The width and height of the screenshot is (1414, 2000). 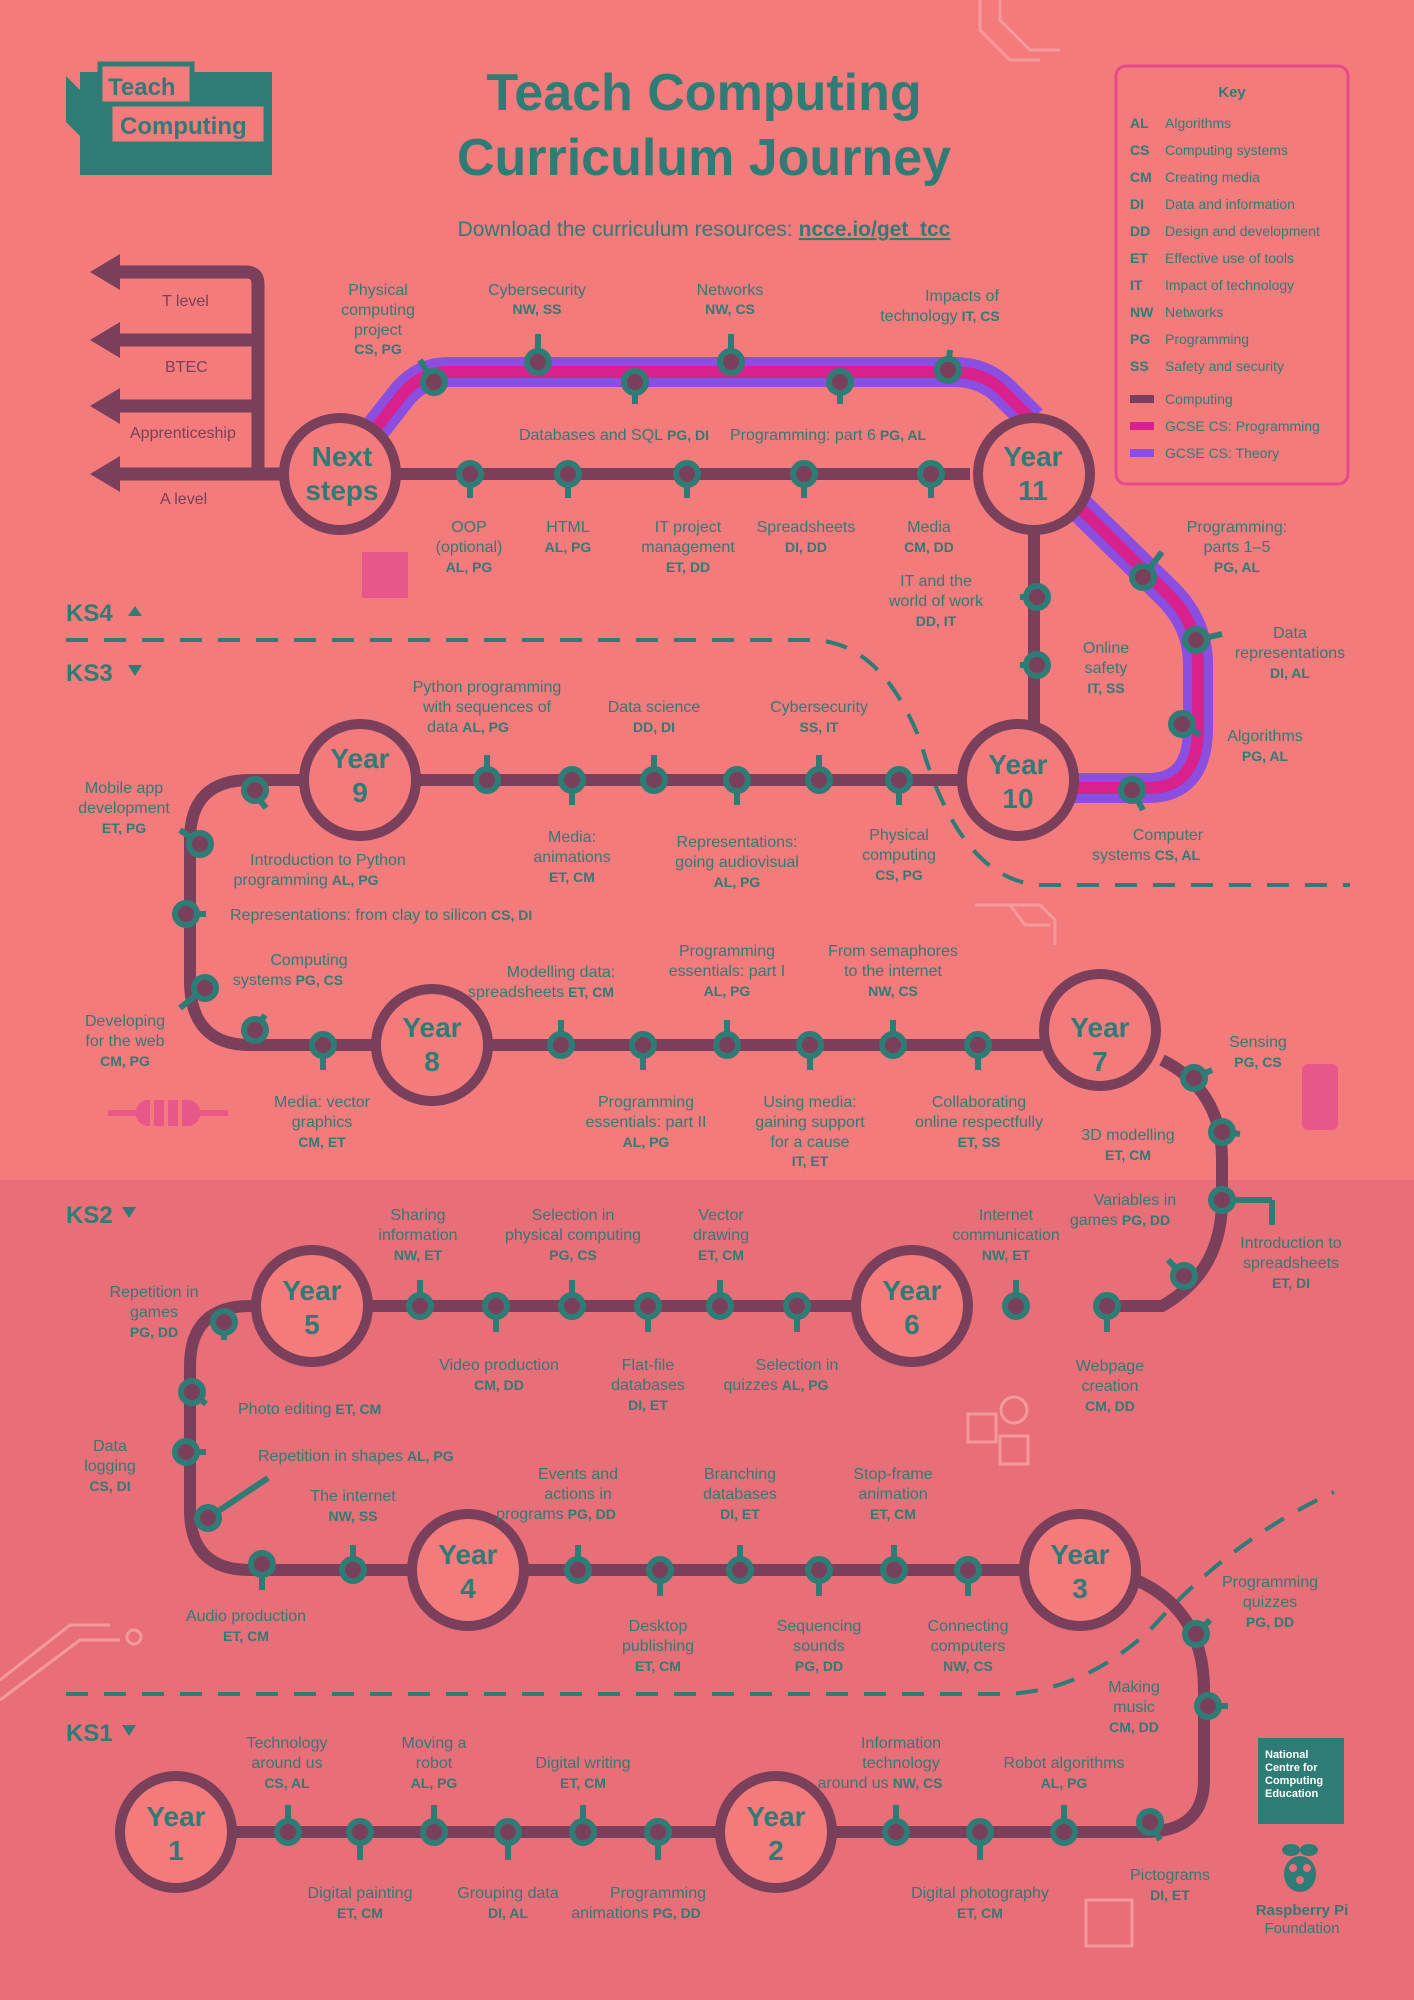 I want to click on unit-label: Variables in games PG, DD, so click(x=1123, y=1210).